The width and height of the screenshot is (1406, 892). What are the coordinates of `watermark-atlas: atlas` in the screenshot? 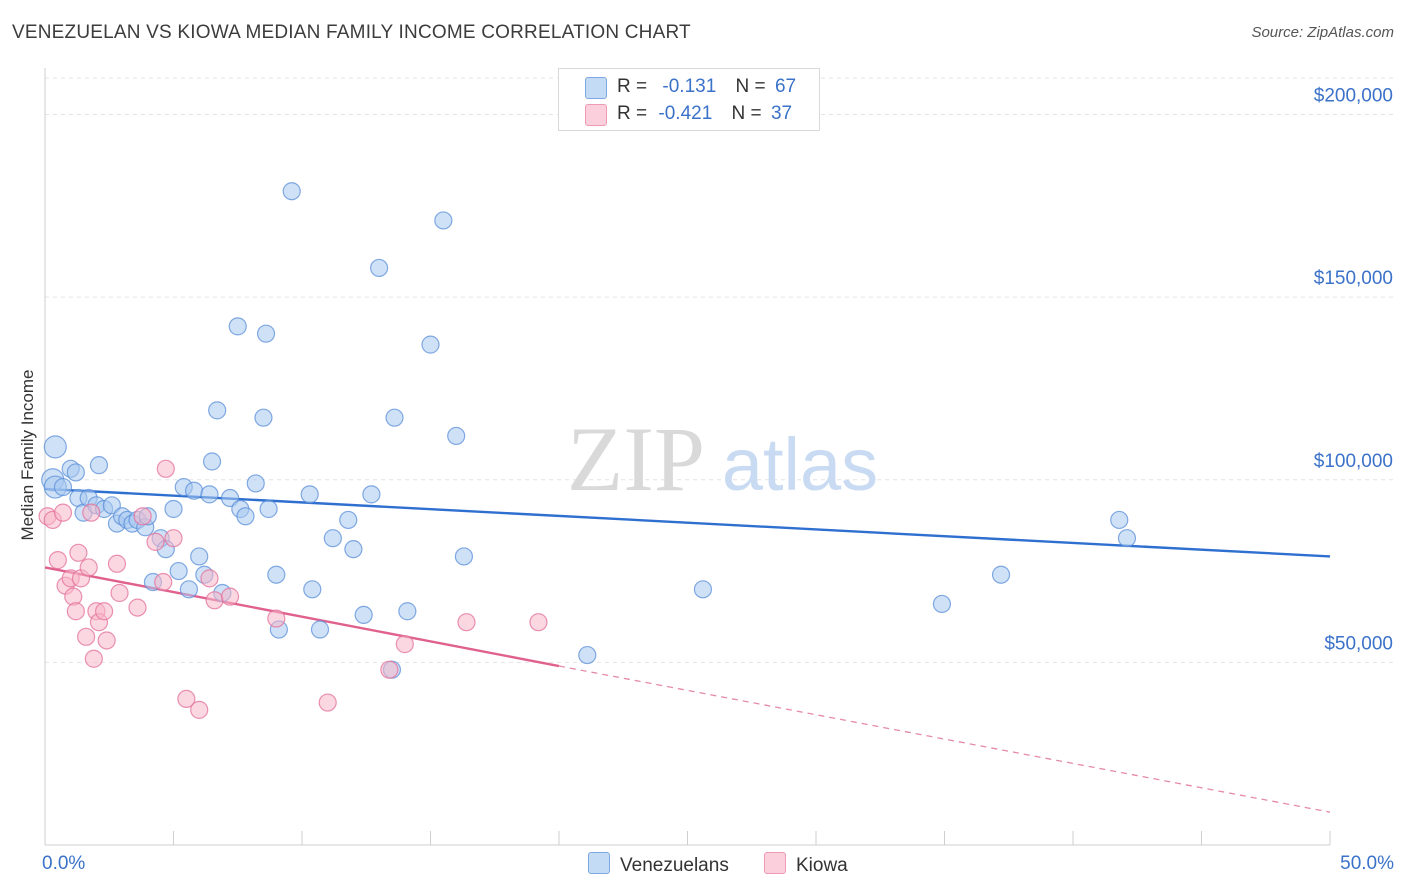 It's located at (800, 464).